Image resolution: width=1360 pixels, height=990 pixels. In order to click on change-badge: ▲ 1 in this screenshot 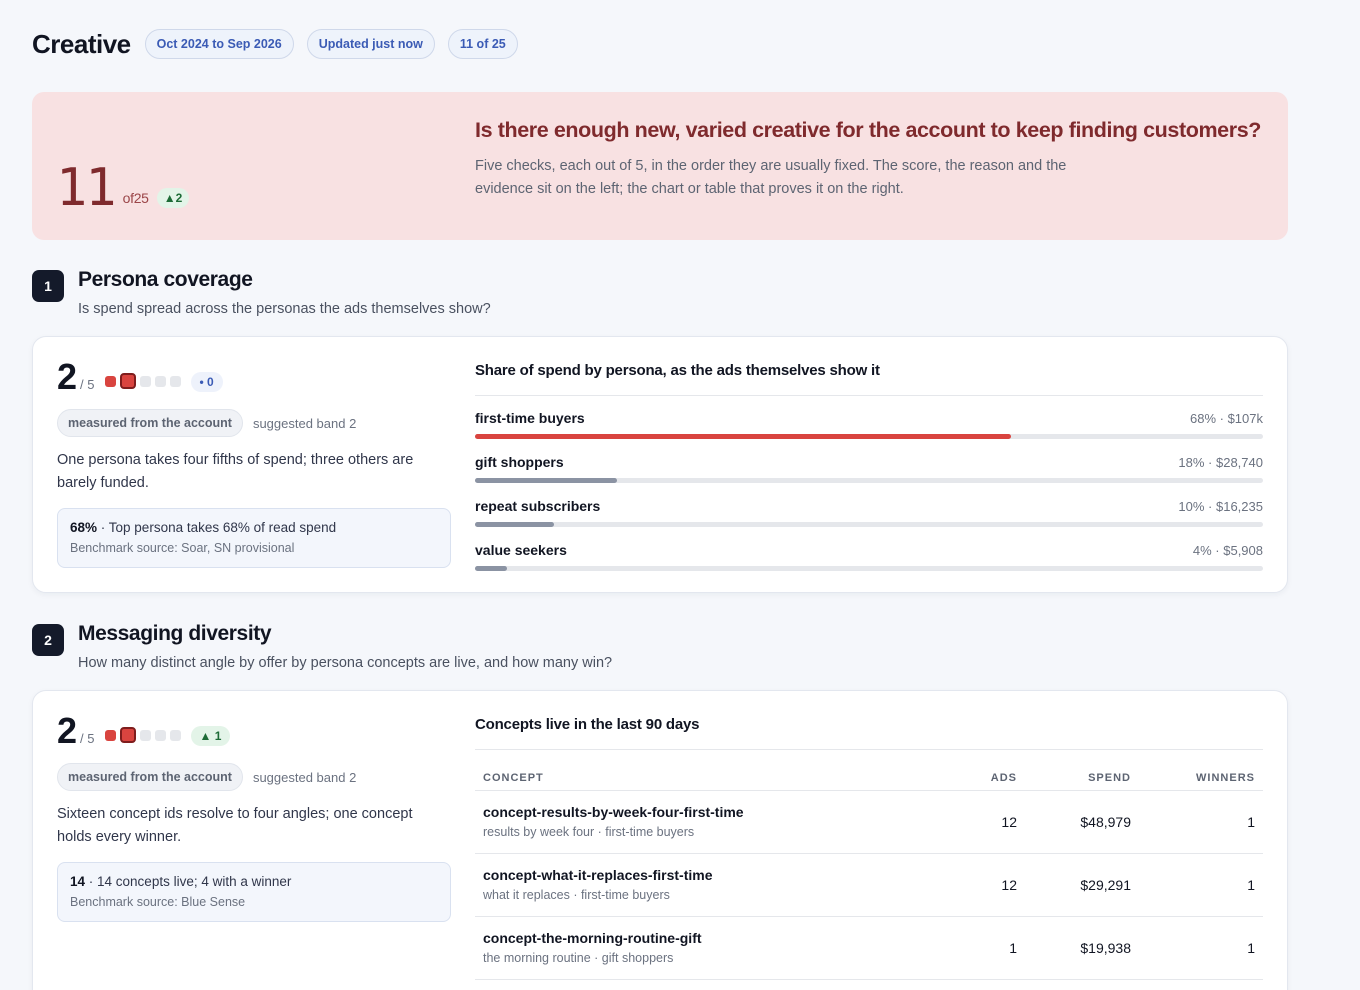, I will do `click(210, 736)`.